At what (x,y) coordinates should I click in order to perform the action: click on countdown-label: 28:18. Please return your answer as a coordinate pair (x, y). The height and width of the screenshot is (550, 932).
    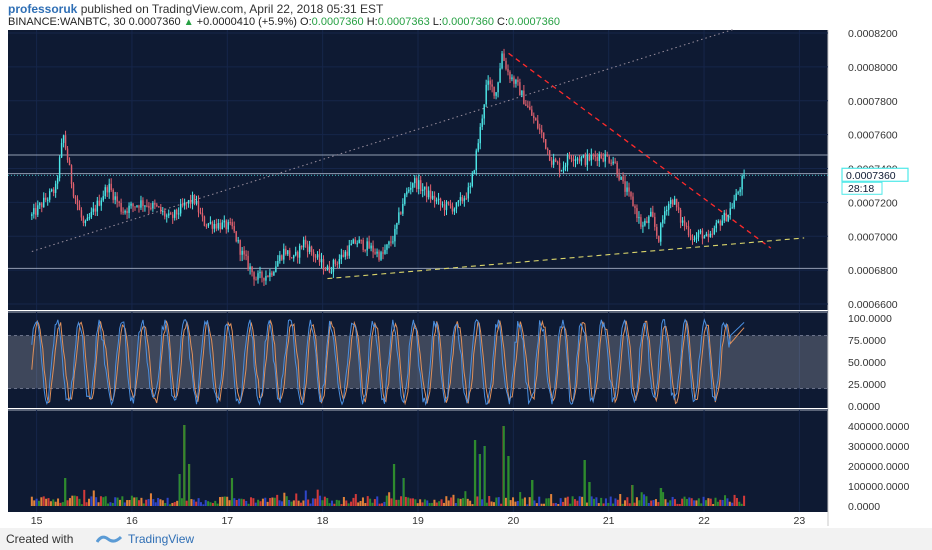
    Looking at the image, I should click on (861, 189).